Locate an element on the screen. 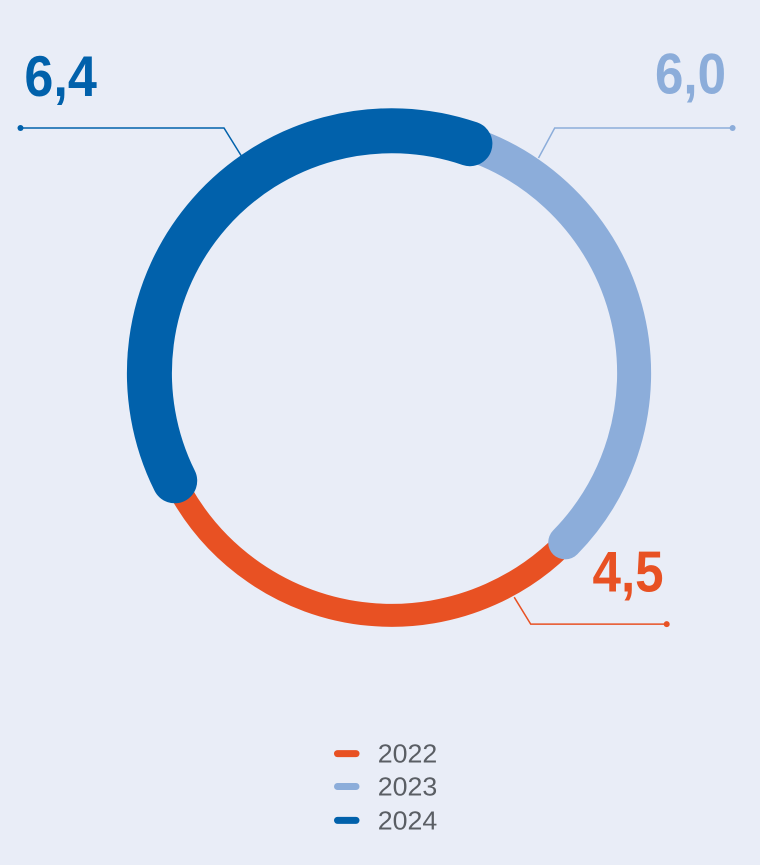 Image resolution: width=760 pixels, height=865 pixels. svg-text: 6,4 is located at coordinates (60, 77).